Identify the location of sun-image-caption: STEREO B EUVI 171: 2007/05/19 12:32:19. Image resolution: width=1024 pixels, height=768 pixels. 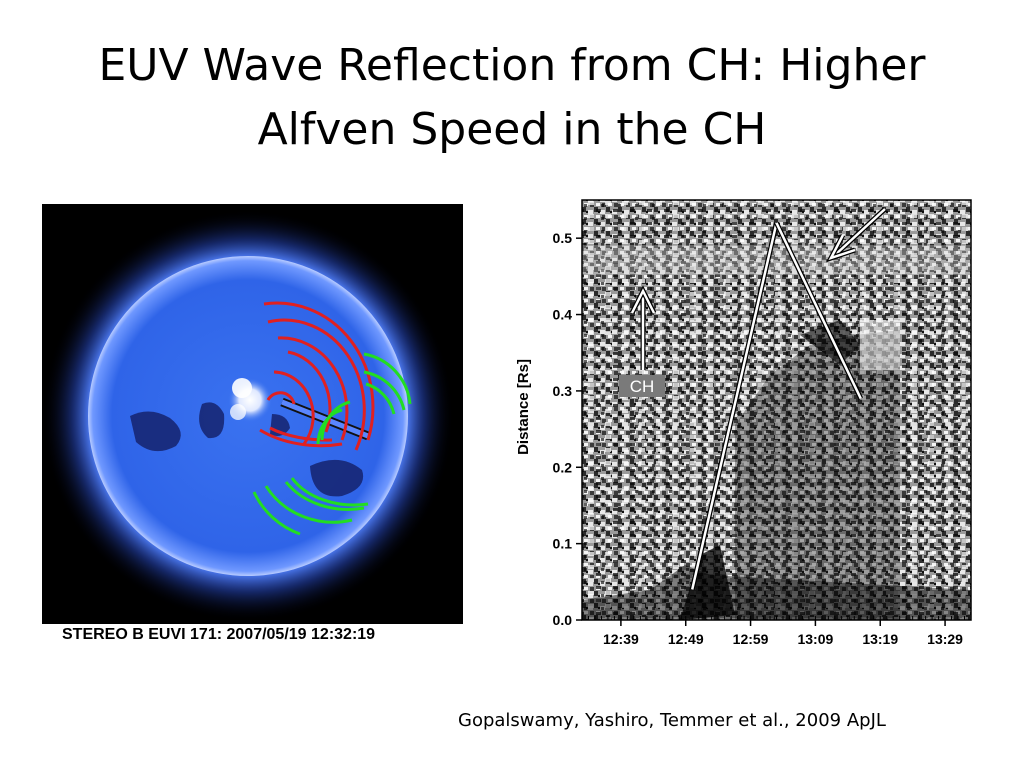
(219, 634).